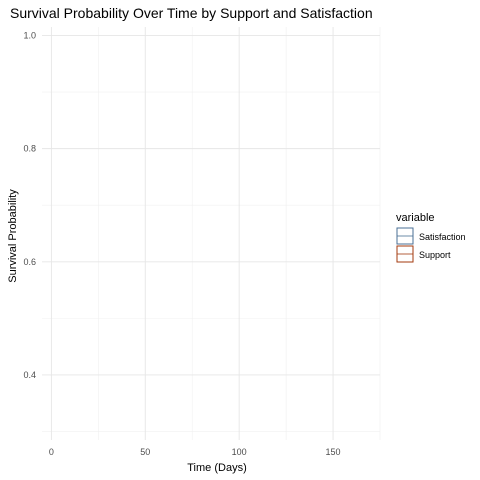 Image resolution: width=480 pixels, height=480 pixels. I want to click on legend-label-satisfaction: Satisfaction, so click(442, 237).